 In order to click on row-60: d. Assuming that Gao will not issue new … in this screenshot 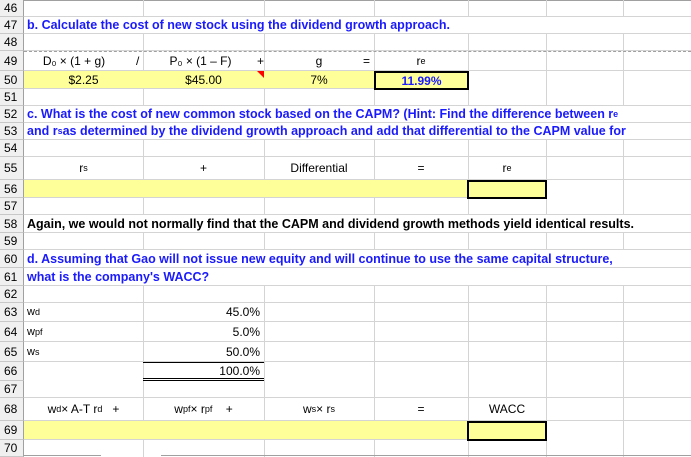, I will do `click(357, 259)`.